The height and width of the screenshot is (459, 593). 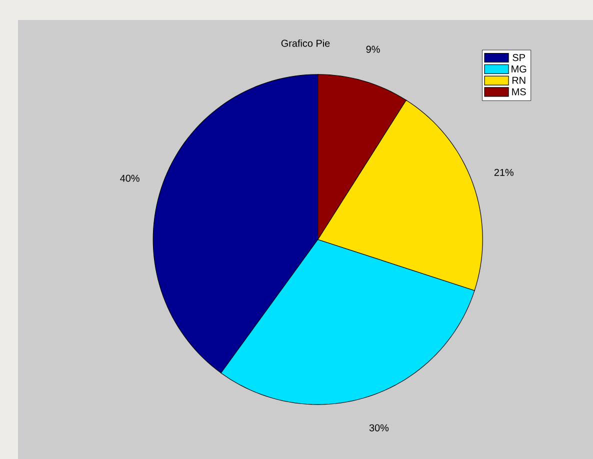 What do you see at coordinates (305, 43) in the screenshot?
I see `chart-title: Grafico Pie` at bounding box center [305, 43].